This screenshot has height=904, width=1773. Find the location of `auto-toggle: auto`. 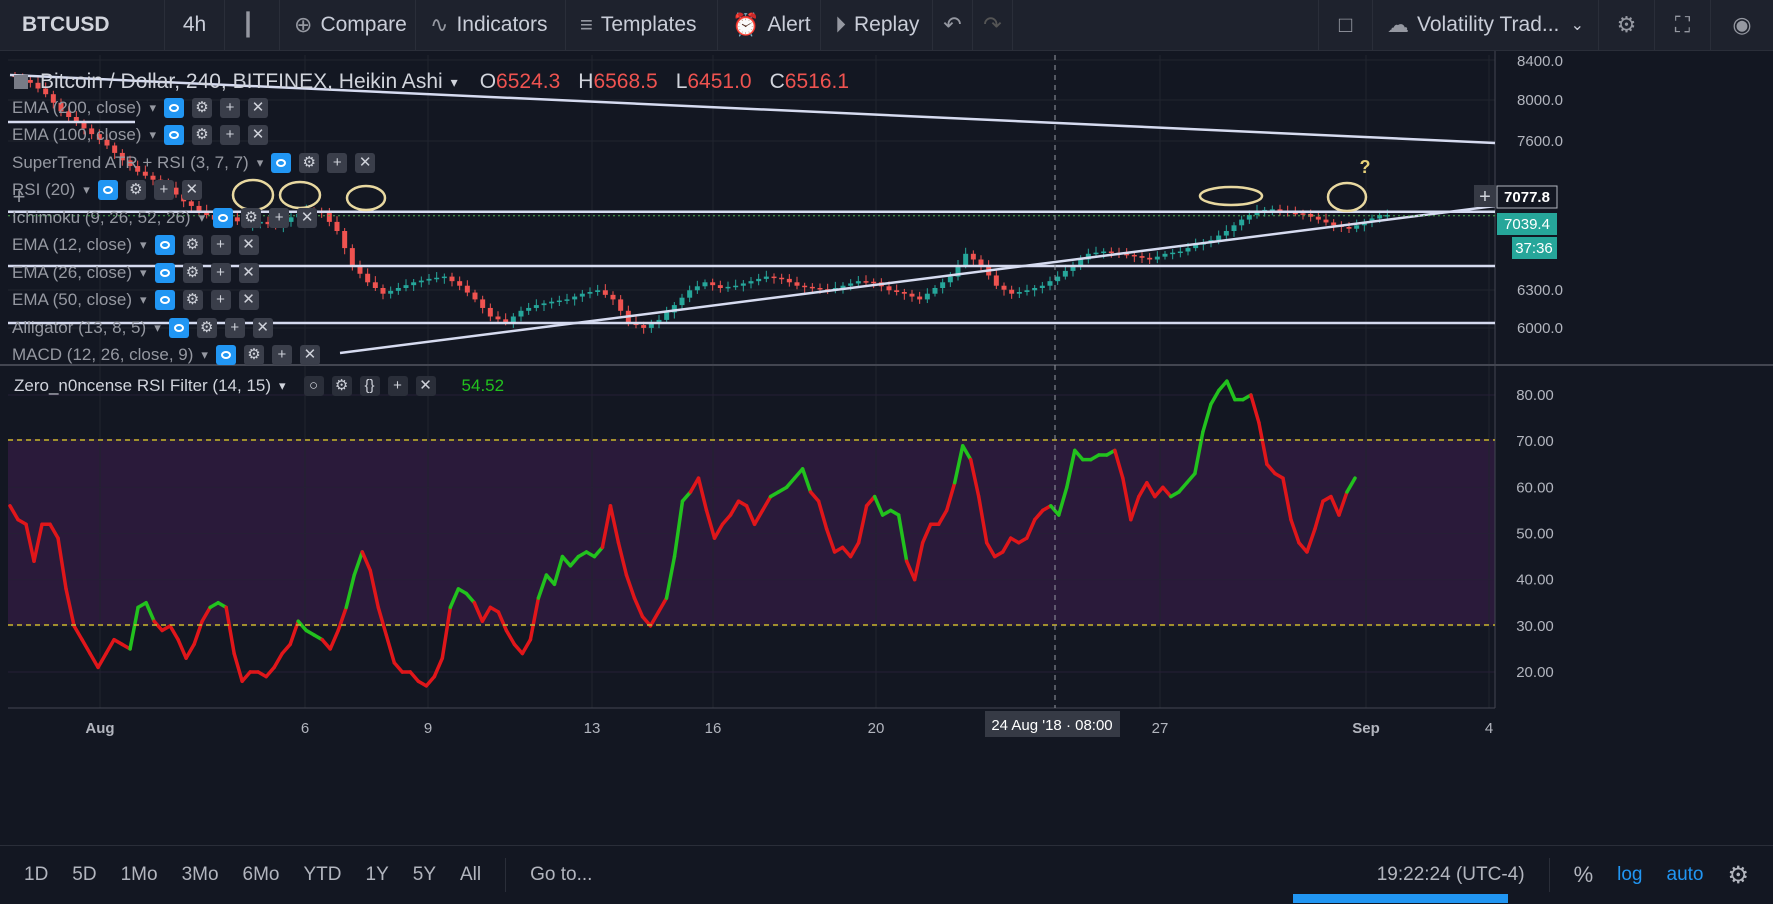

auto-toggle: auto is located at coordinates (1685, 875).